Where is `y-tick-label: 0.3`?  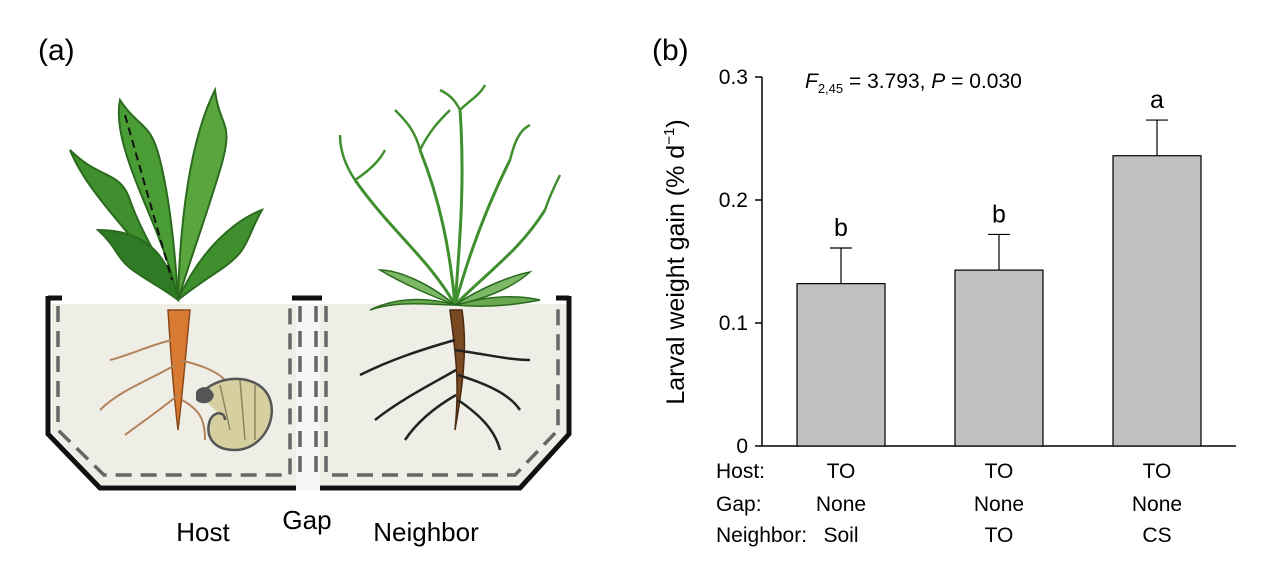
y-tick-label: 0.3 is located at coordinates (733, 77).